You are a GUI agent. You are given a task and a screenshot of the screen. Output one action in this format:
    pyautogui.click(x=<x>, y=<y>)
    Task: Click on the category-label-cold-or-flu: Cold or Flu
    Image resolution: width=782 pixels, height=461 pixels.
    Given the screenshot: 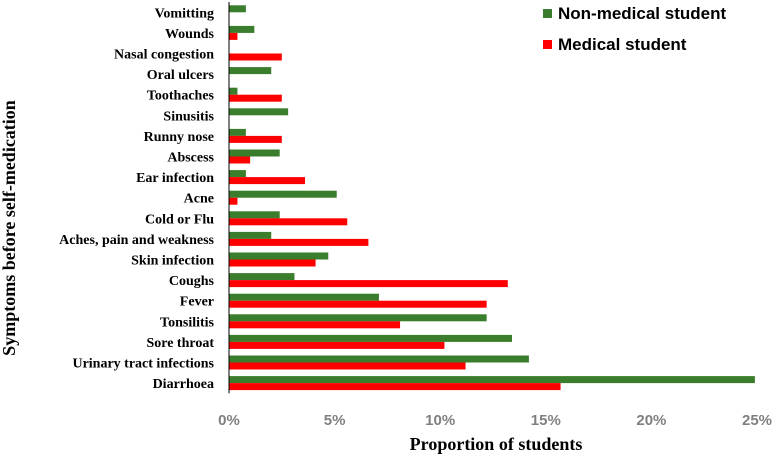 What is the action you would take?
    pyautogui.click(x=179, y=219)
    